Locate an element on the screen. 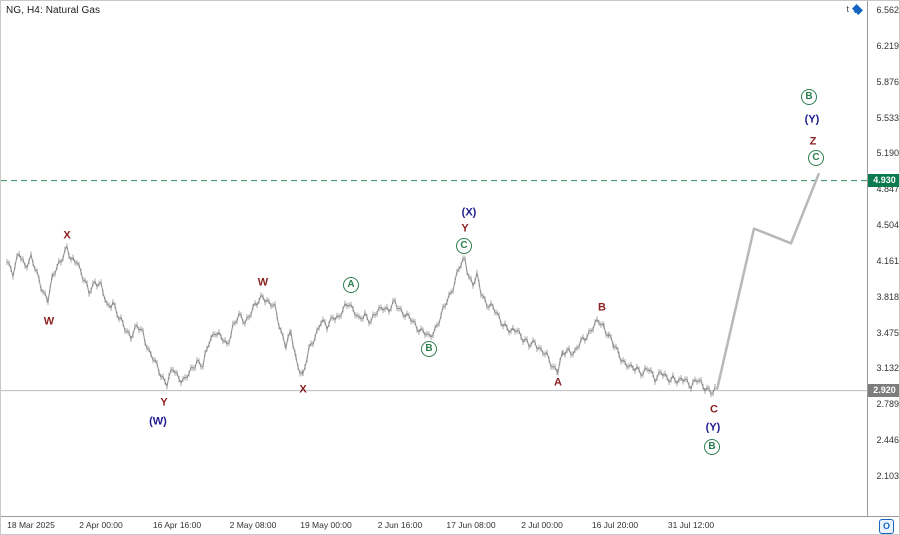 Image resolution: width=900 pixels, height=535 pixels. price-tick-label: 3.818 is located at coordinates (887, 296).